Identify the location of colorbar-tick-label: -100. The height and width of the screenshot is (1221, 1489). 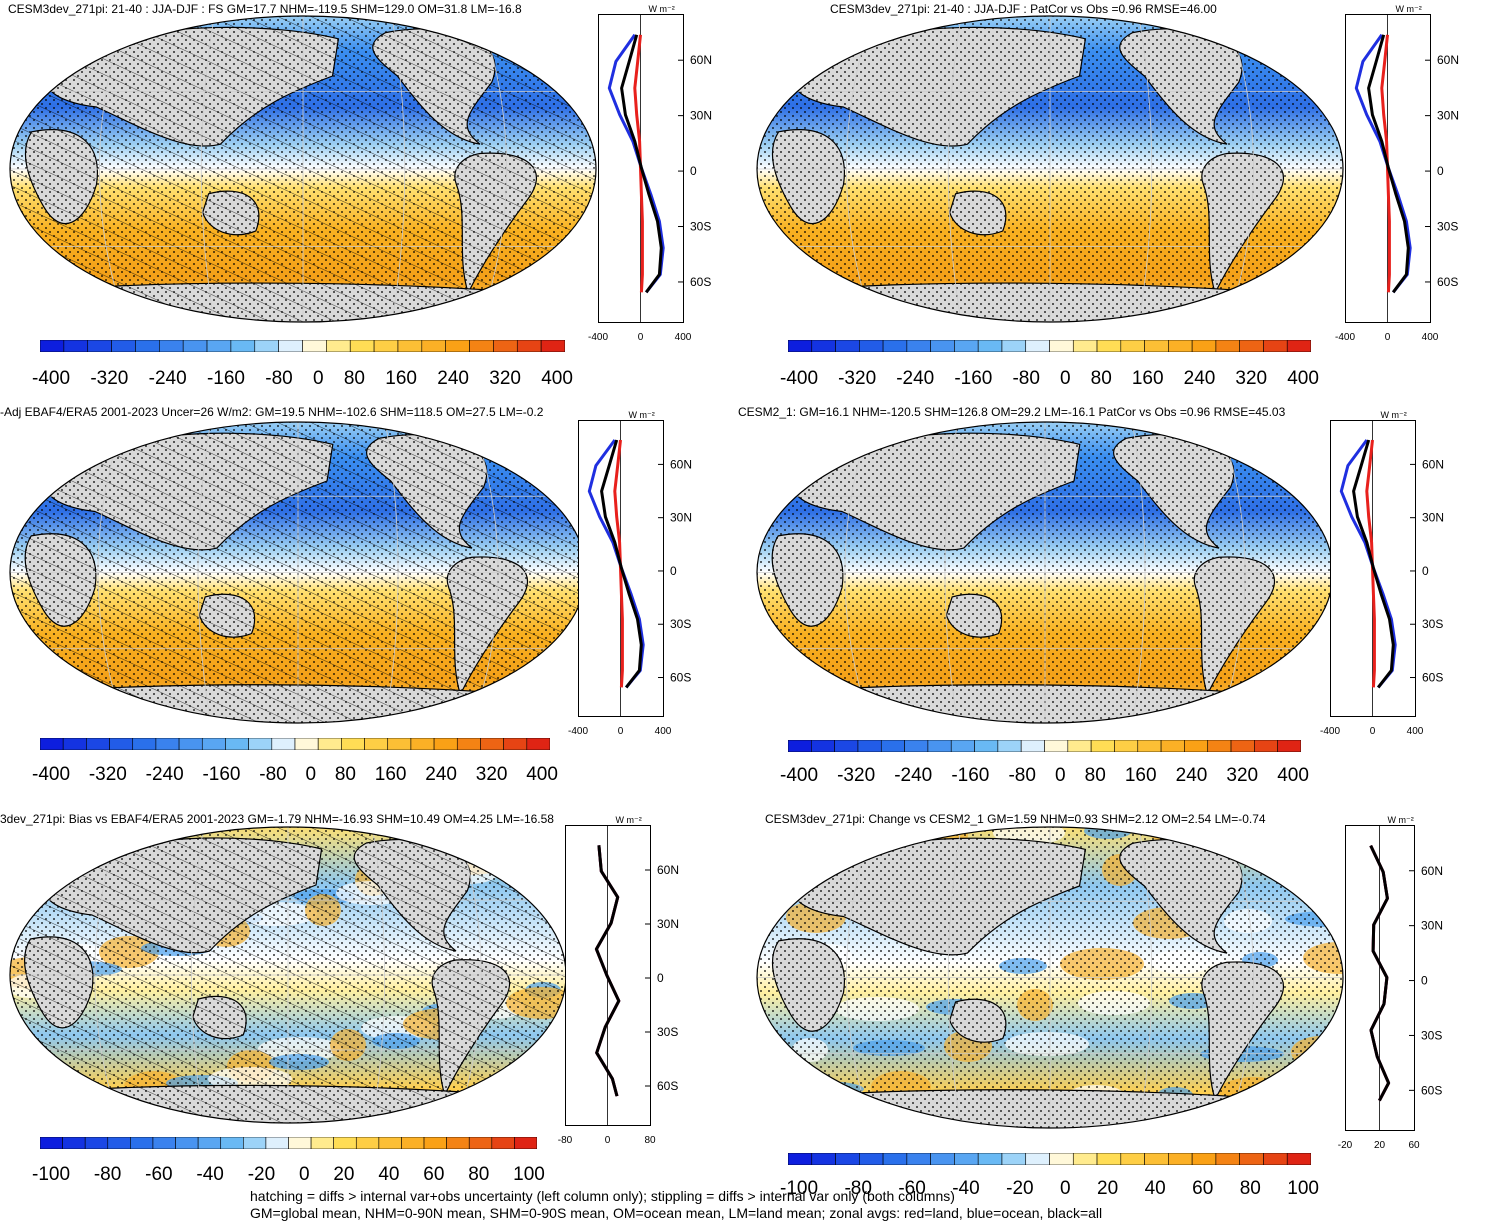
(799, 1188).